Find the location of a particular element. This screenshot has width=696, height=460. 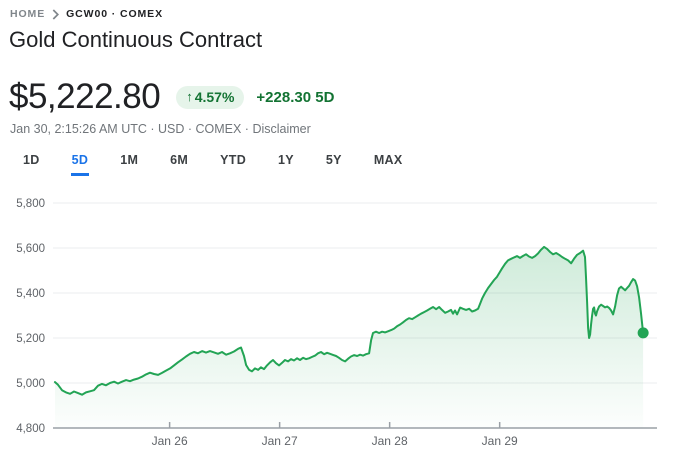

y-axis-label: 4,800 is located at coordinates (30, 429).